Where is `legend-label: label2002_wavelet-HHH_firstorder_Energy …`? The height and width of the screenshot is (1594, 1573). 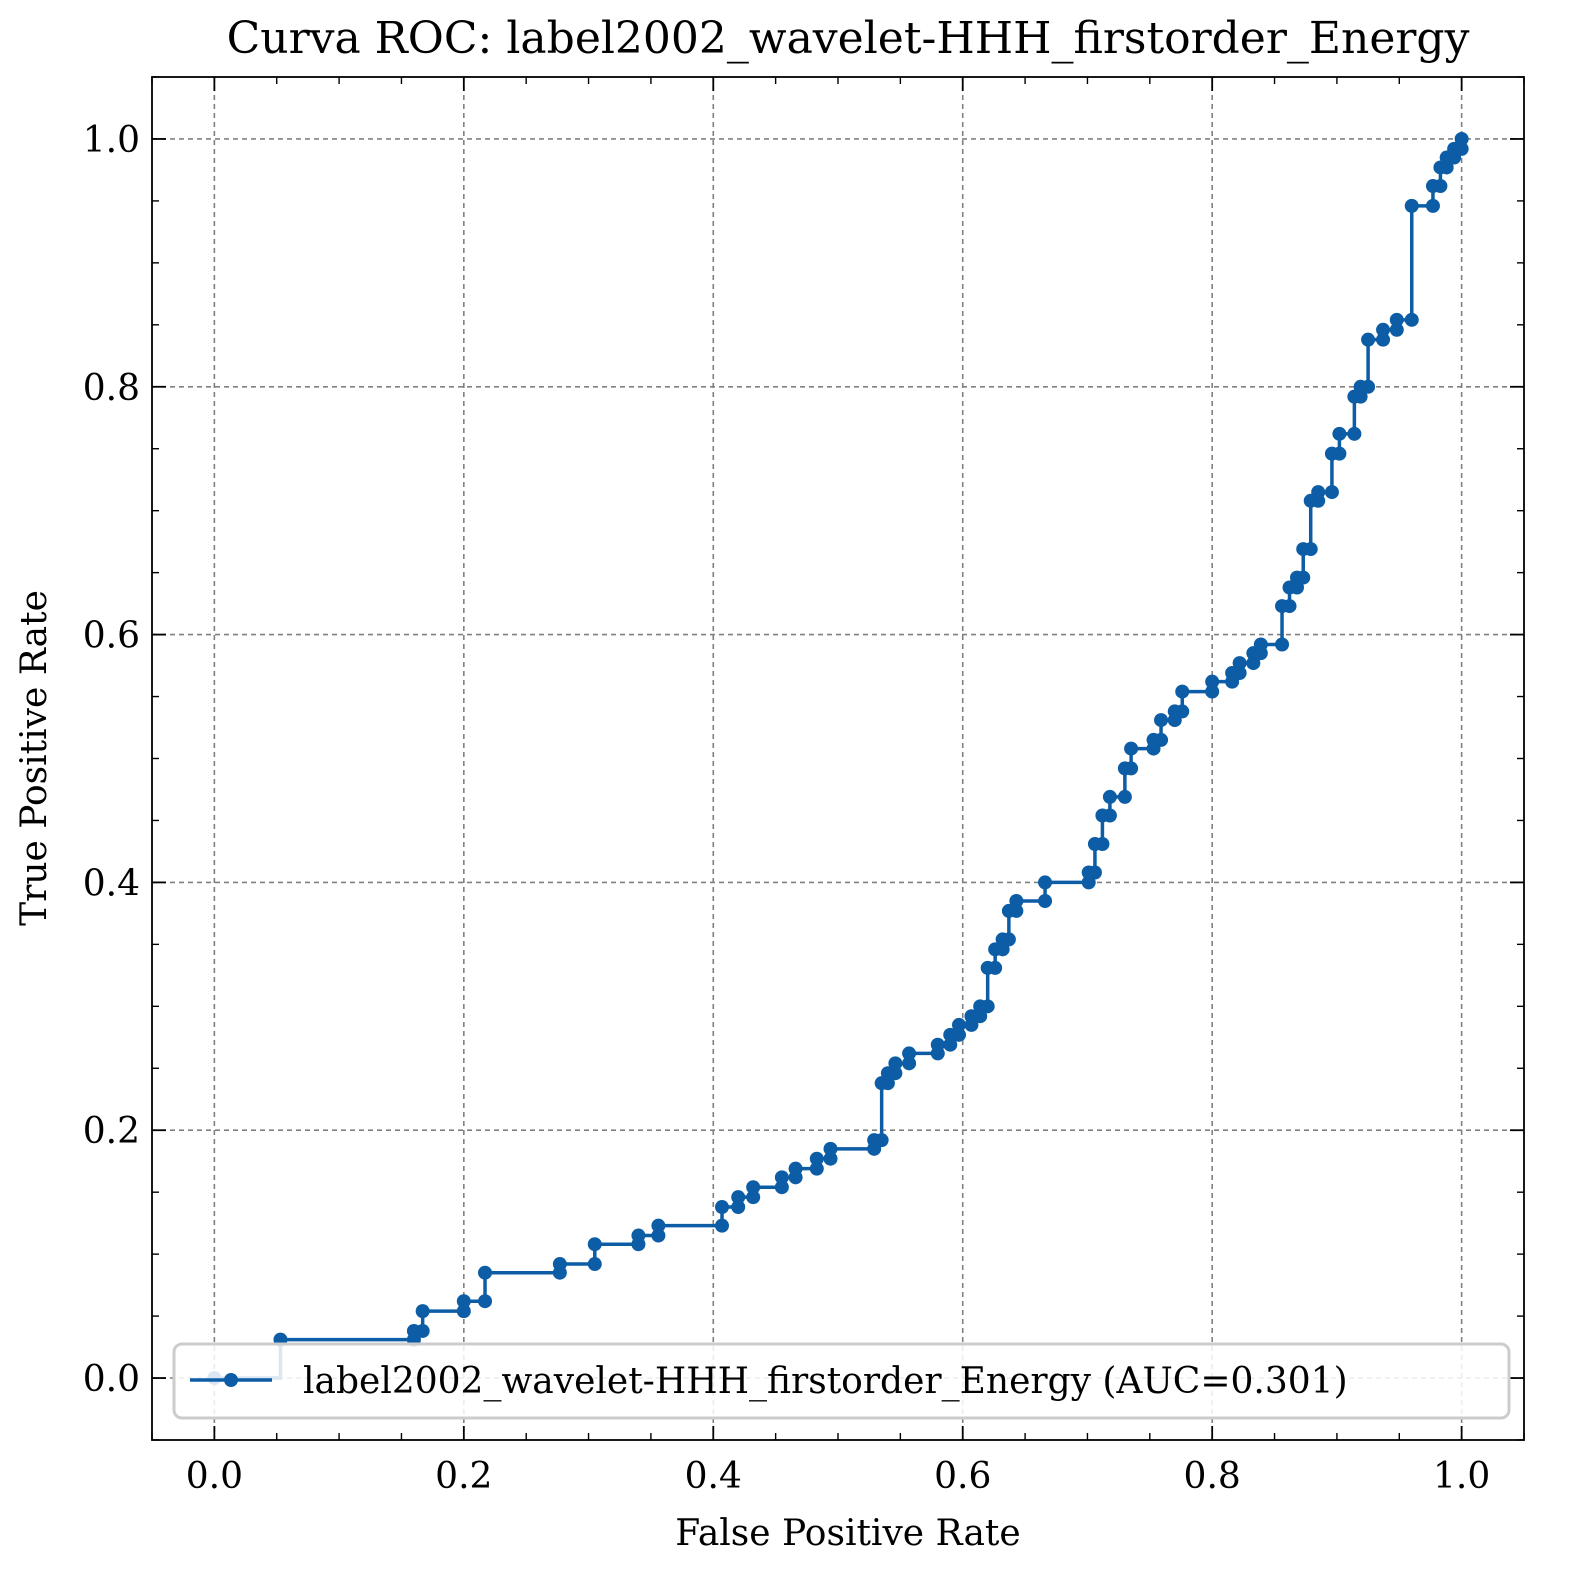 legend-label: label2002_wavelet-HHH_firstorder_Energy … is located at coordinates (825, 1381).